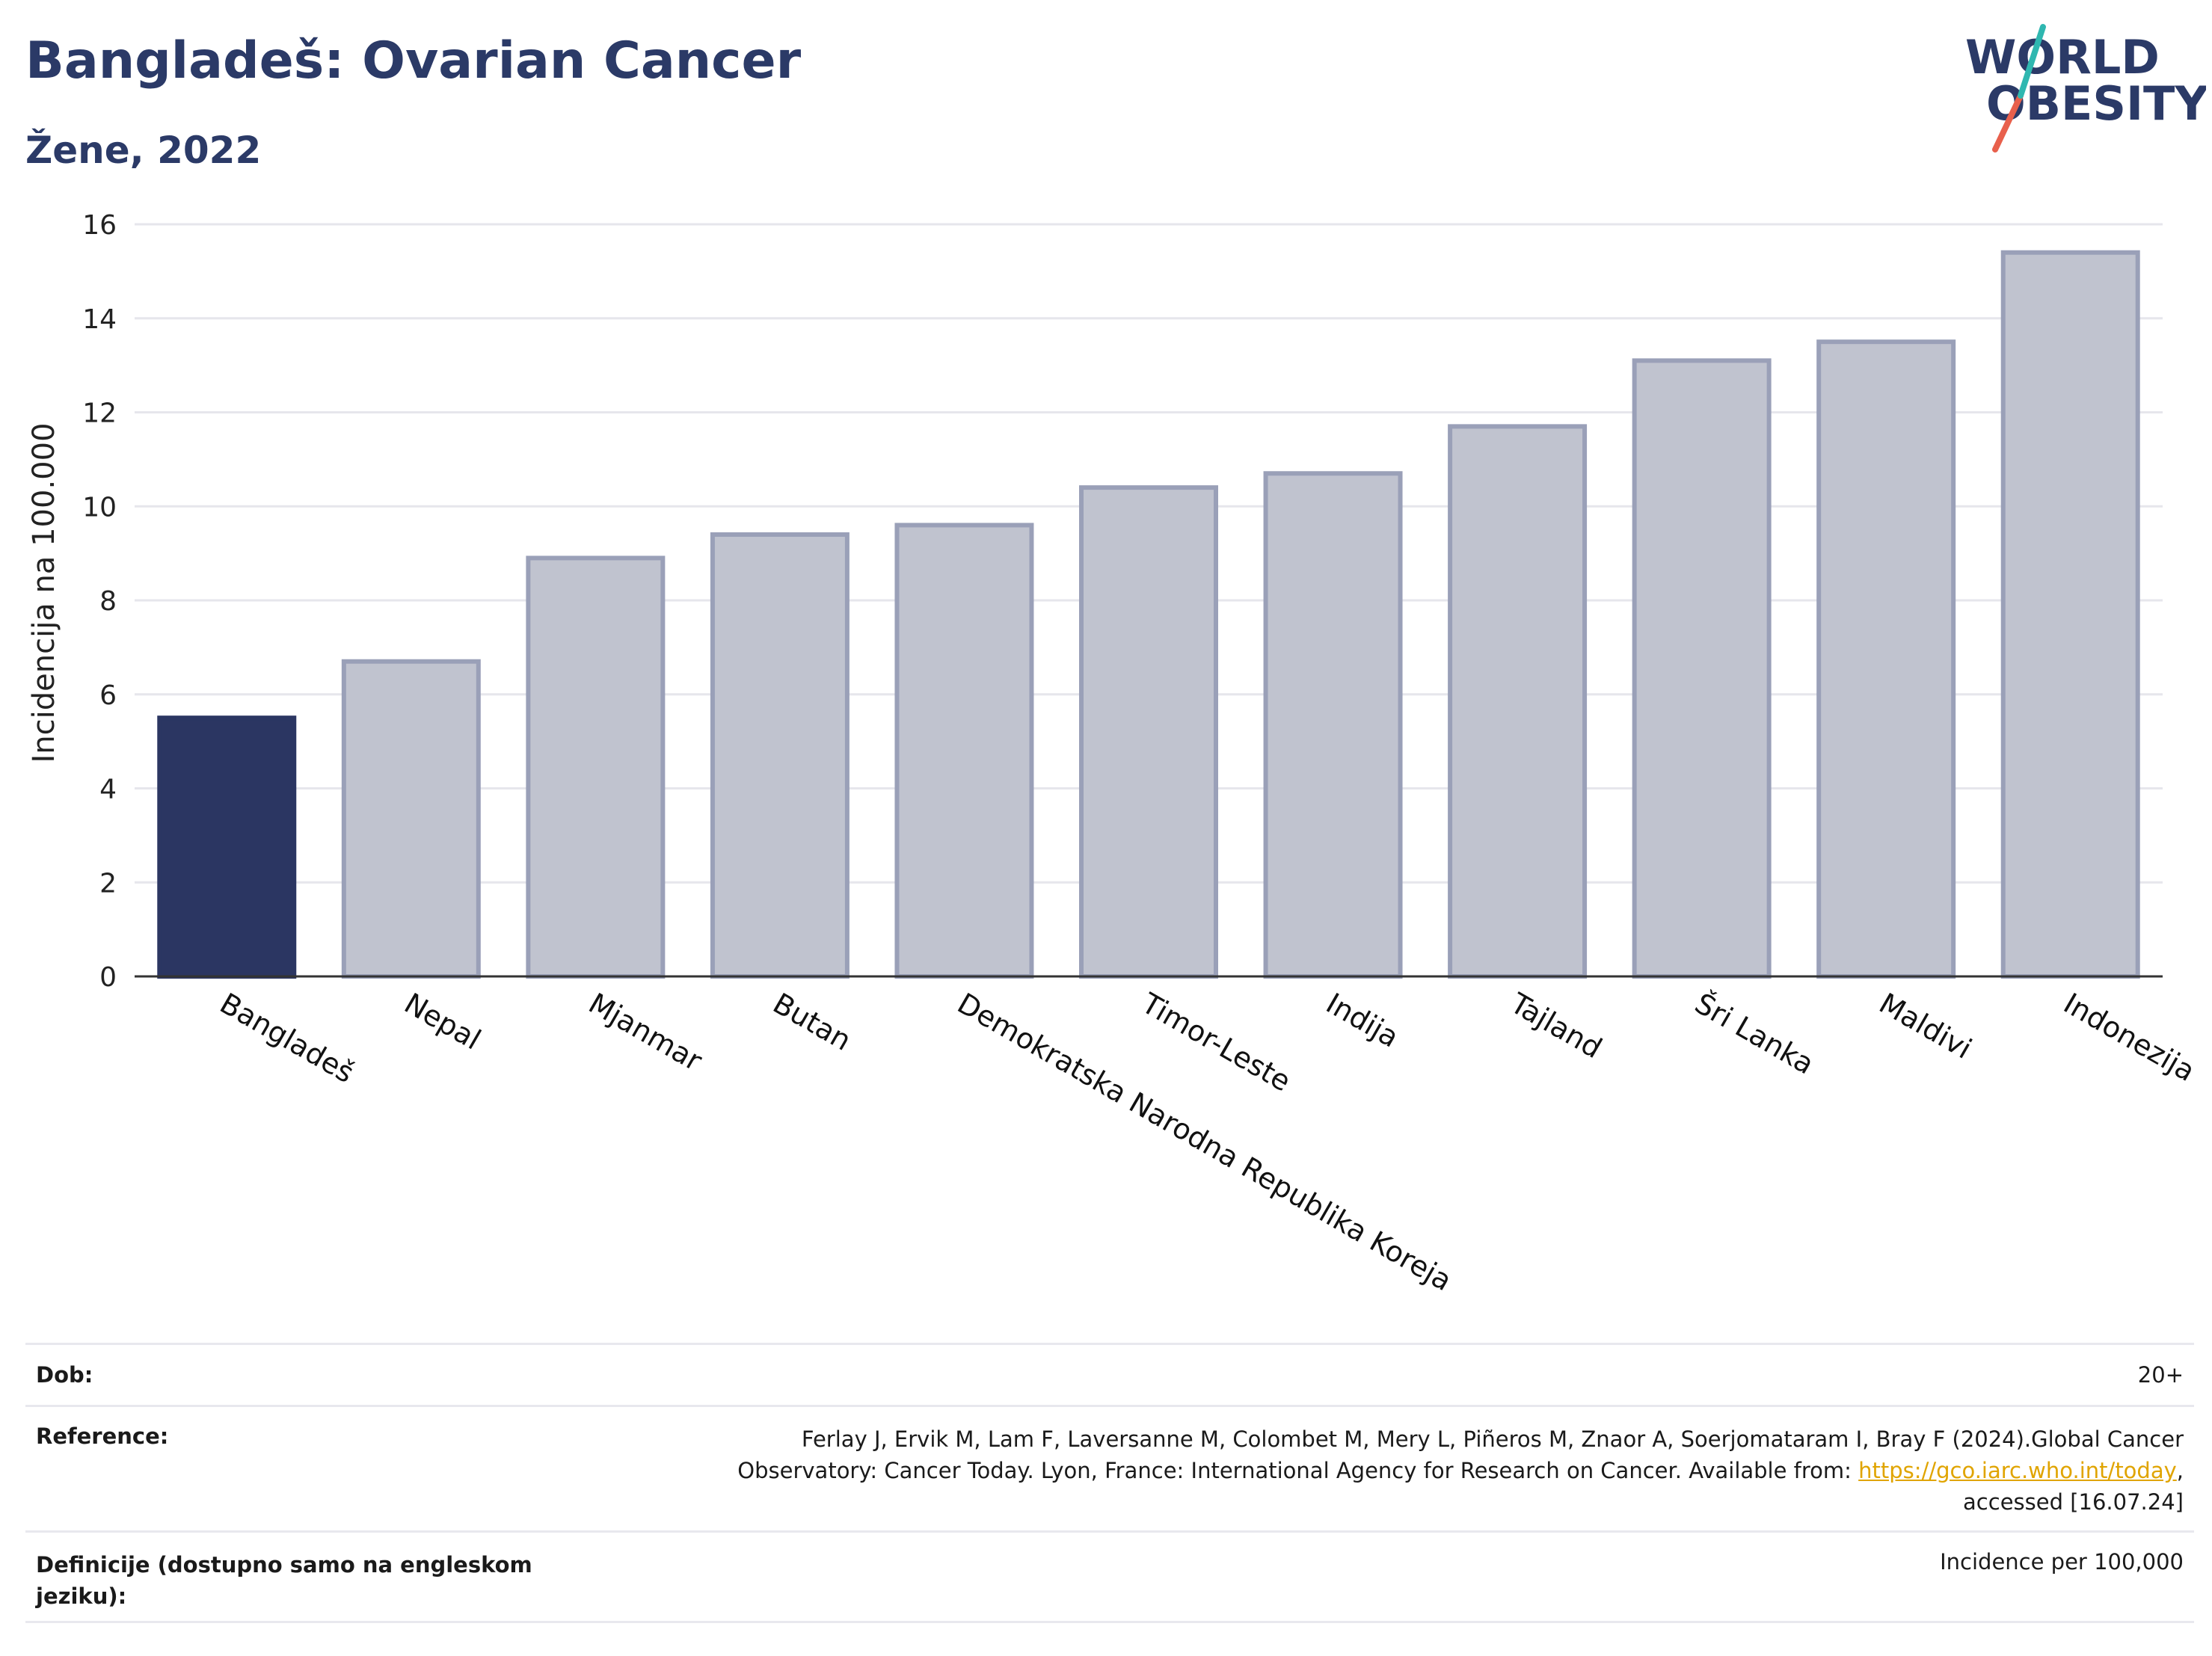  I want to click on x-tick-label: Šri Lanka, so click(1754, 1034).